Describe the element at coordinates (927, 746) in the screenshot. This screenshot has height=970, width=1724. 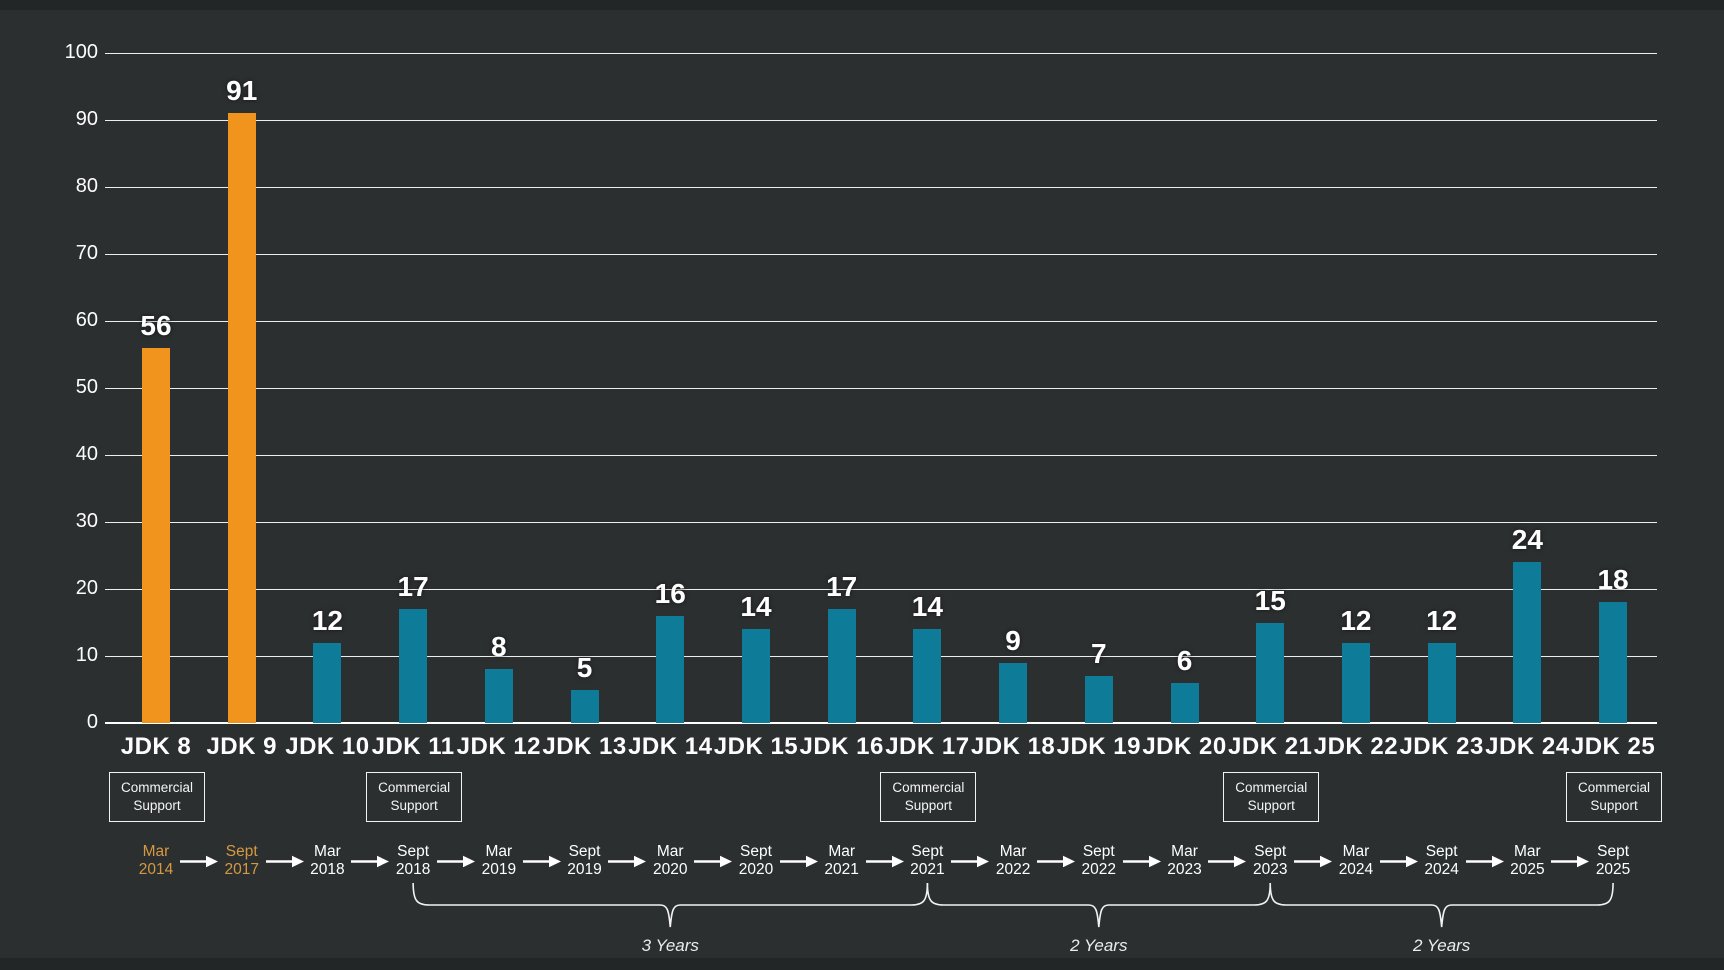
I see `x-axis-label: JDK 17` at that location.